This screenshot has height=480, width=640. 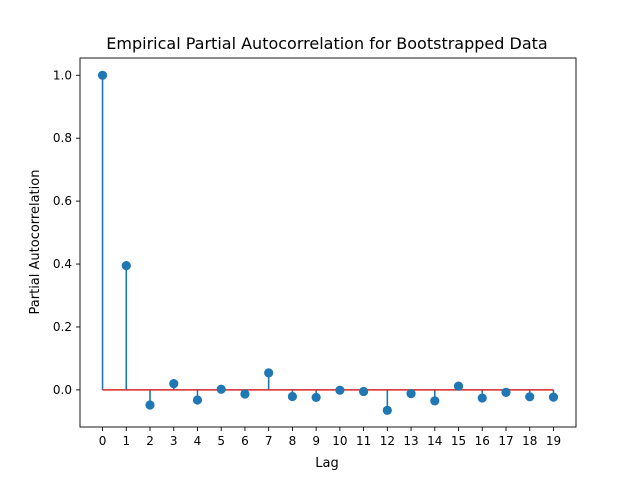 What do you see at coordinates (387, 441) in the screenshot?
I see `x-tick-label: 12` at bounding box center [387, 441].